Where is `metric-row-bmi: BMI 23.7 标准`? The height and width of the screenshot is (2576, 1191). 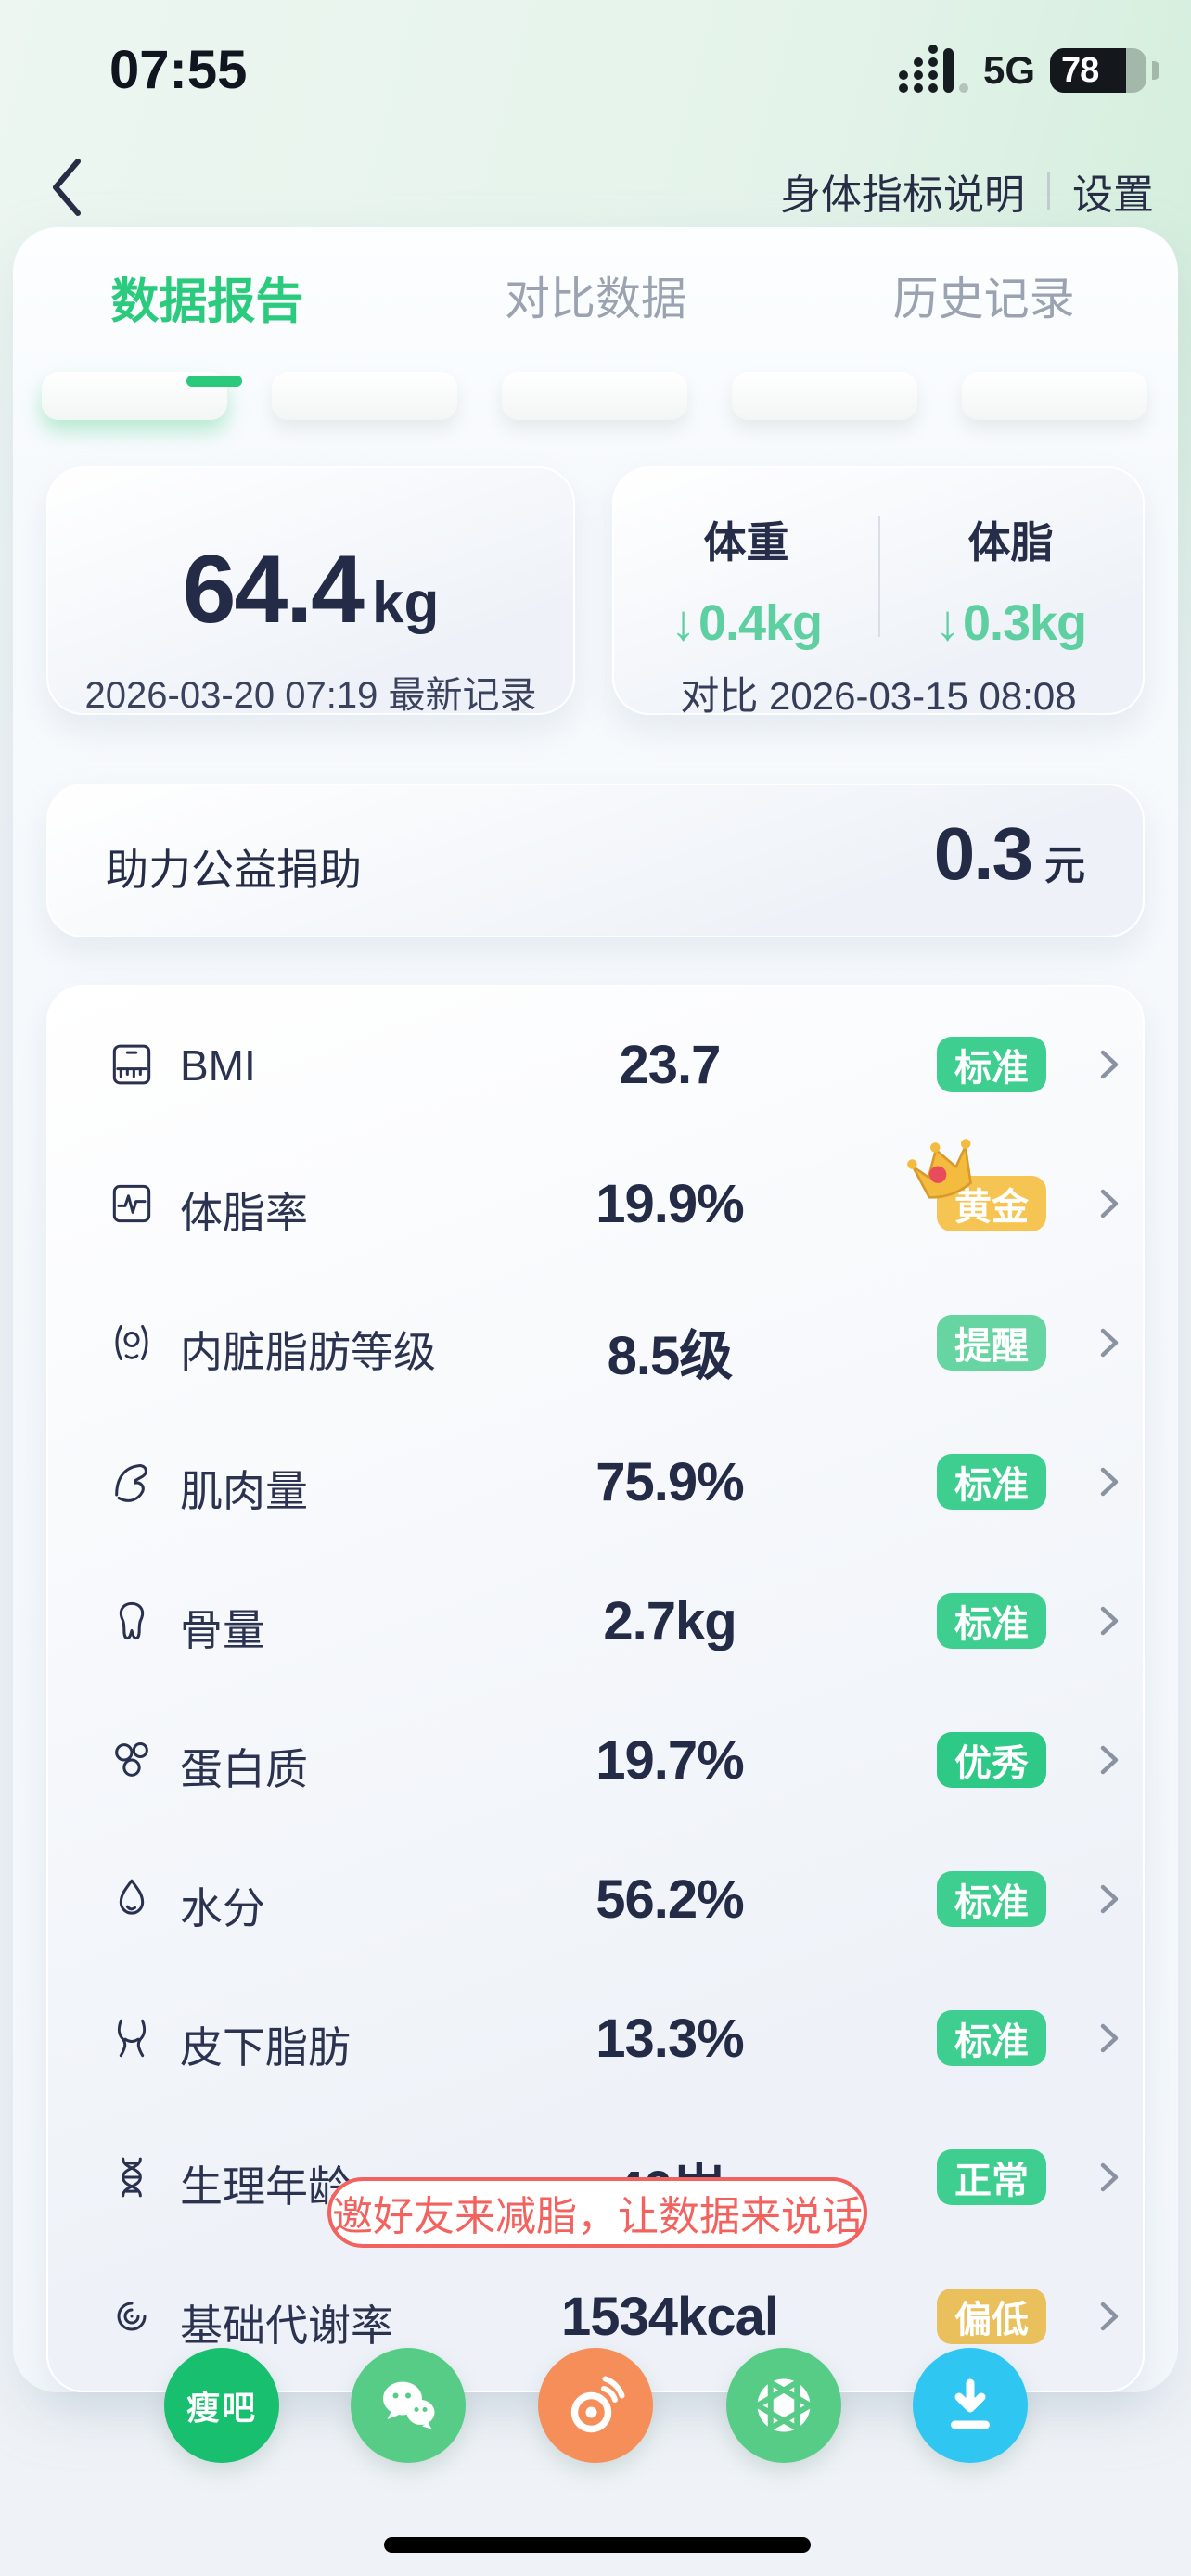
metric-row-bmi: BMI 23.7 标准 is located at coordinates (595, 1064).